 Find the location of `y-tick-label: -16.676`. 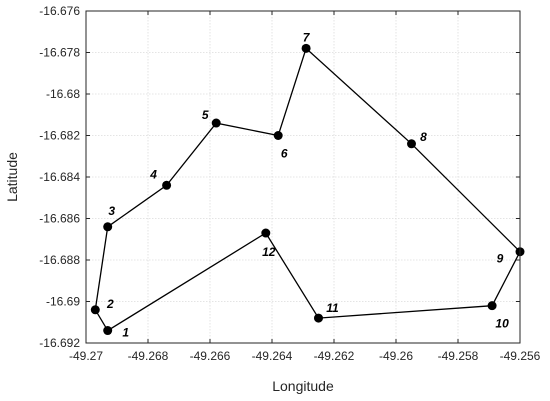

y-tick-label: -16.676 is located at coordinates (59, 11).